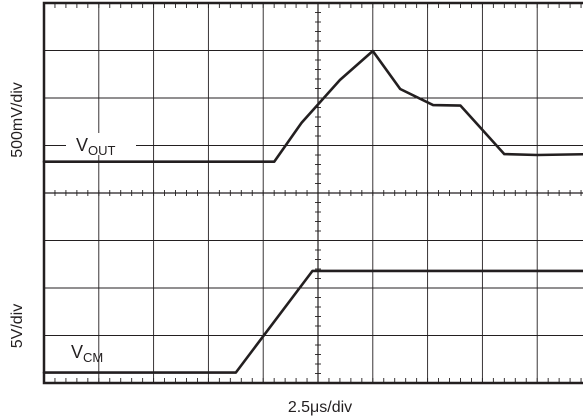  Describe the element at coordinates (17, 326) in the screenshot. I see `bottom-y-axis-label: 5V/div` at that location.